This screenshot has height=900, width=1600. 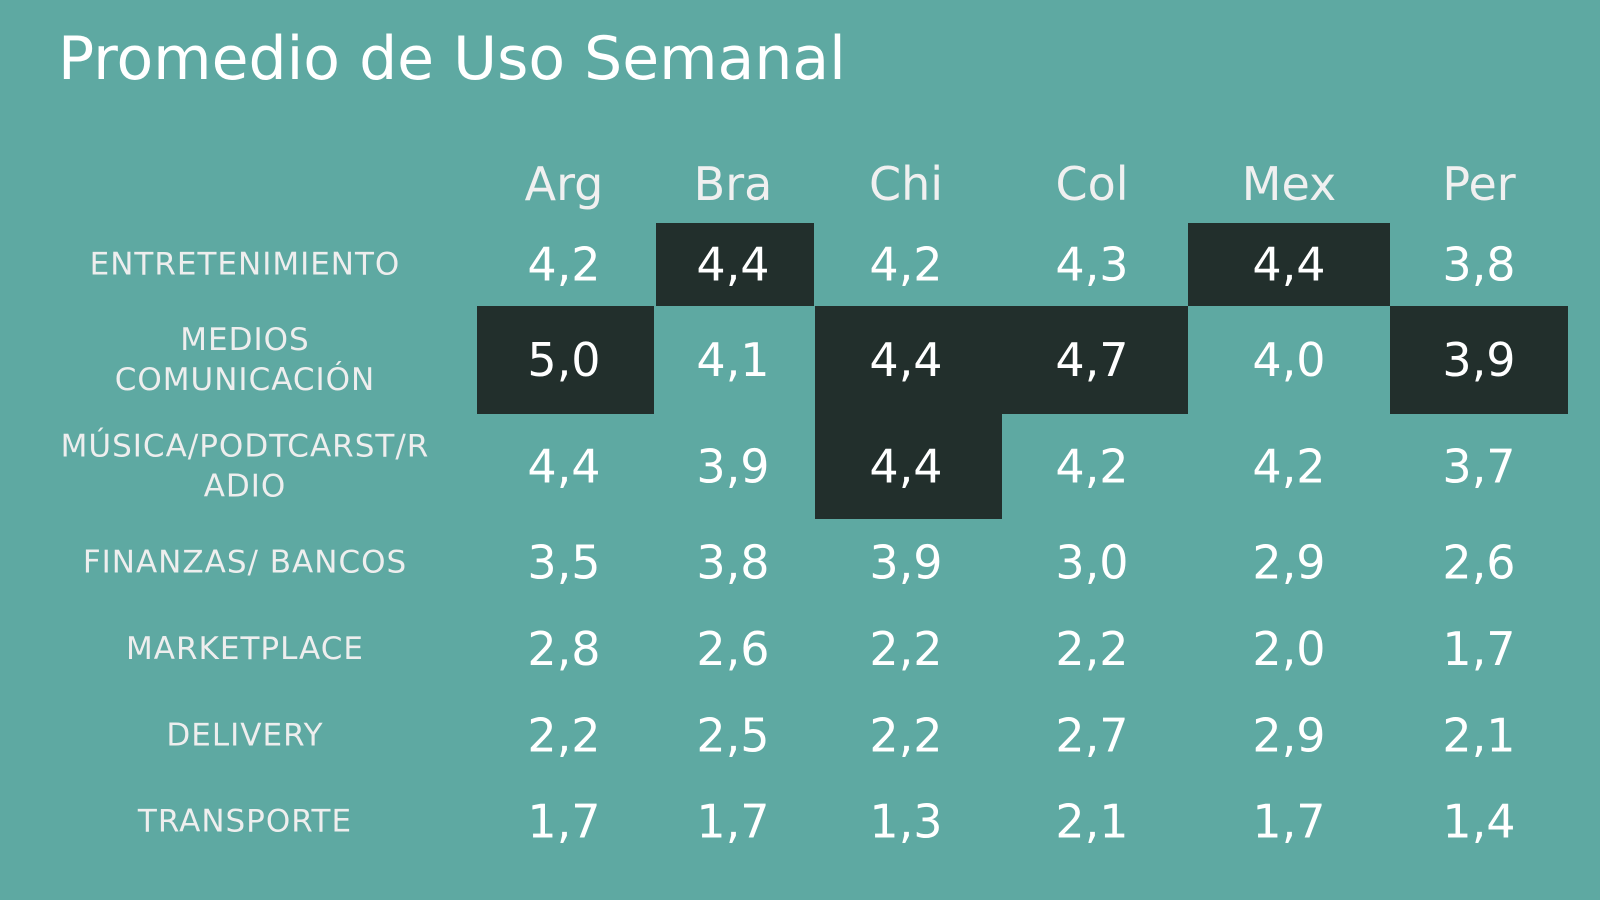 I want to click on cell-value-2-1: 3,9, so click(x=732, y=467).